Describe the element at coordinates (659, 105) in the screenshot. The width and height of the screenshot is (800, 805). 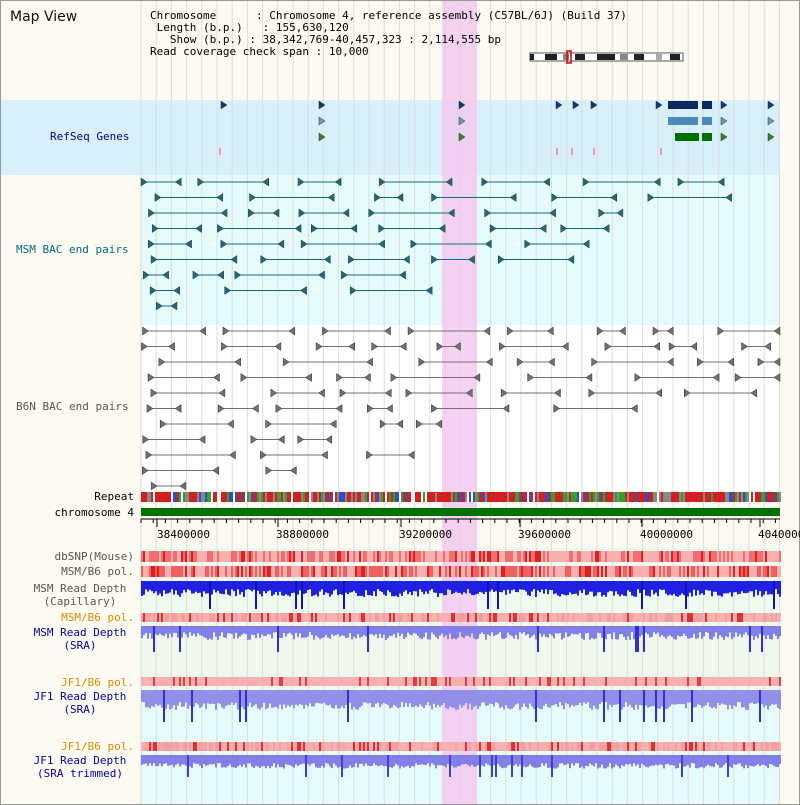
I see `refseq-gene-arrow` at that location.